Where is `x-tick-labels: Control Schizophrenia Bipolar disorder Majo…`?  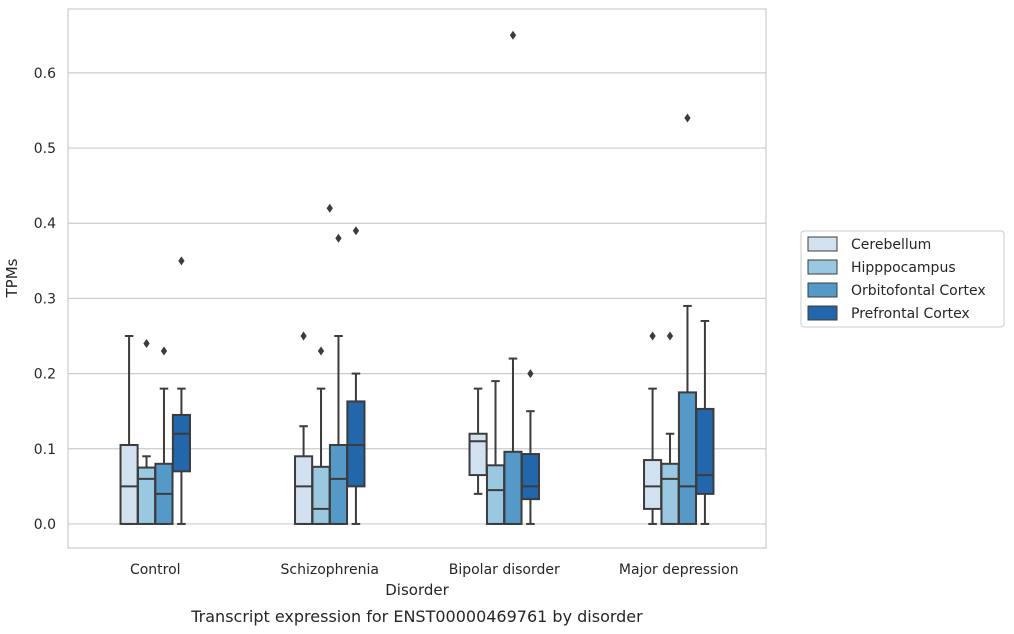
x-tick-labels: Control Schizophrenia Bipolar disorder Majo… is located at coordinates (434, 570).